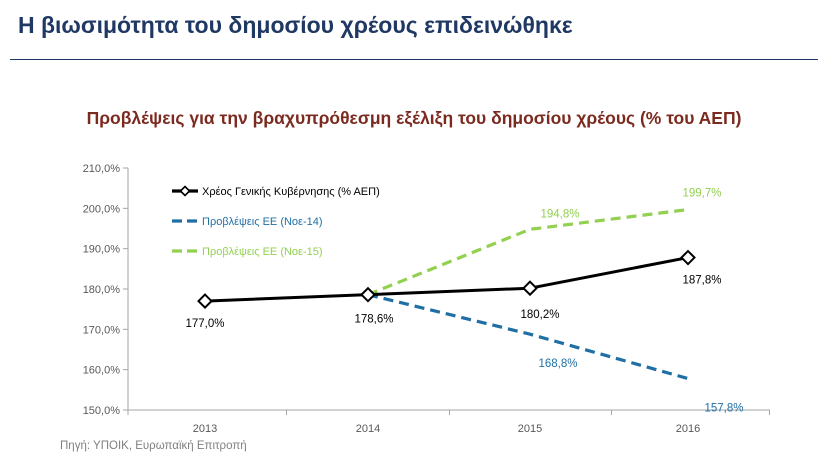 Image resolution: width=828 pixels, height=466 pixels. Describe the element at coordinates (102, 411) in the screenshot. I see `y-tick-label: 150,0%` at that location.